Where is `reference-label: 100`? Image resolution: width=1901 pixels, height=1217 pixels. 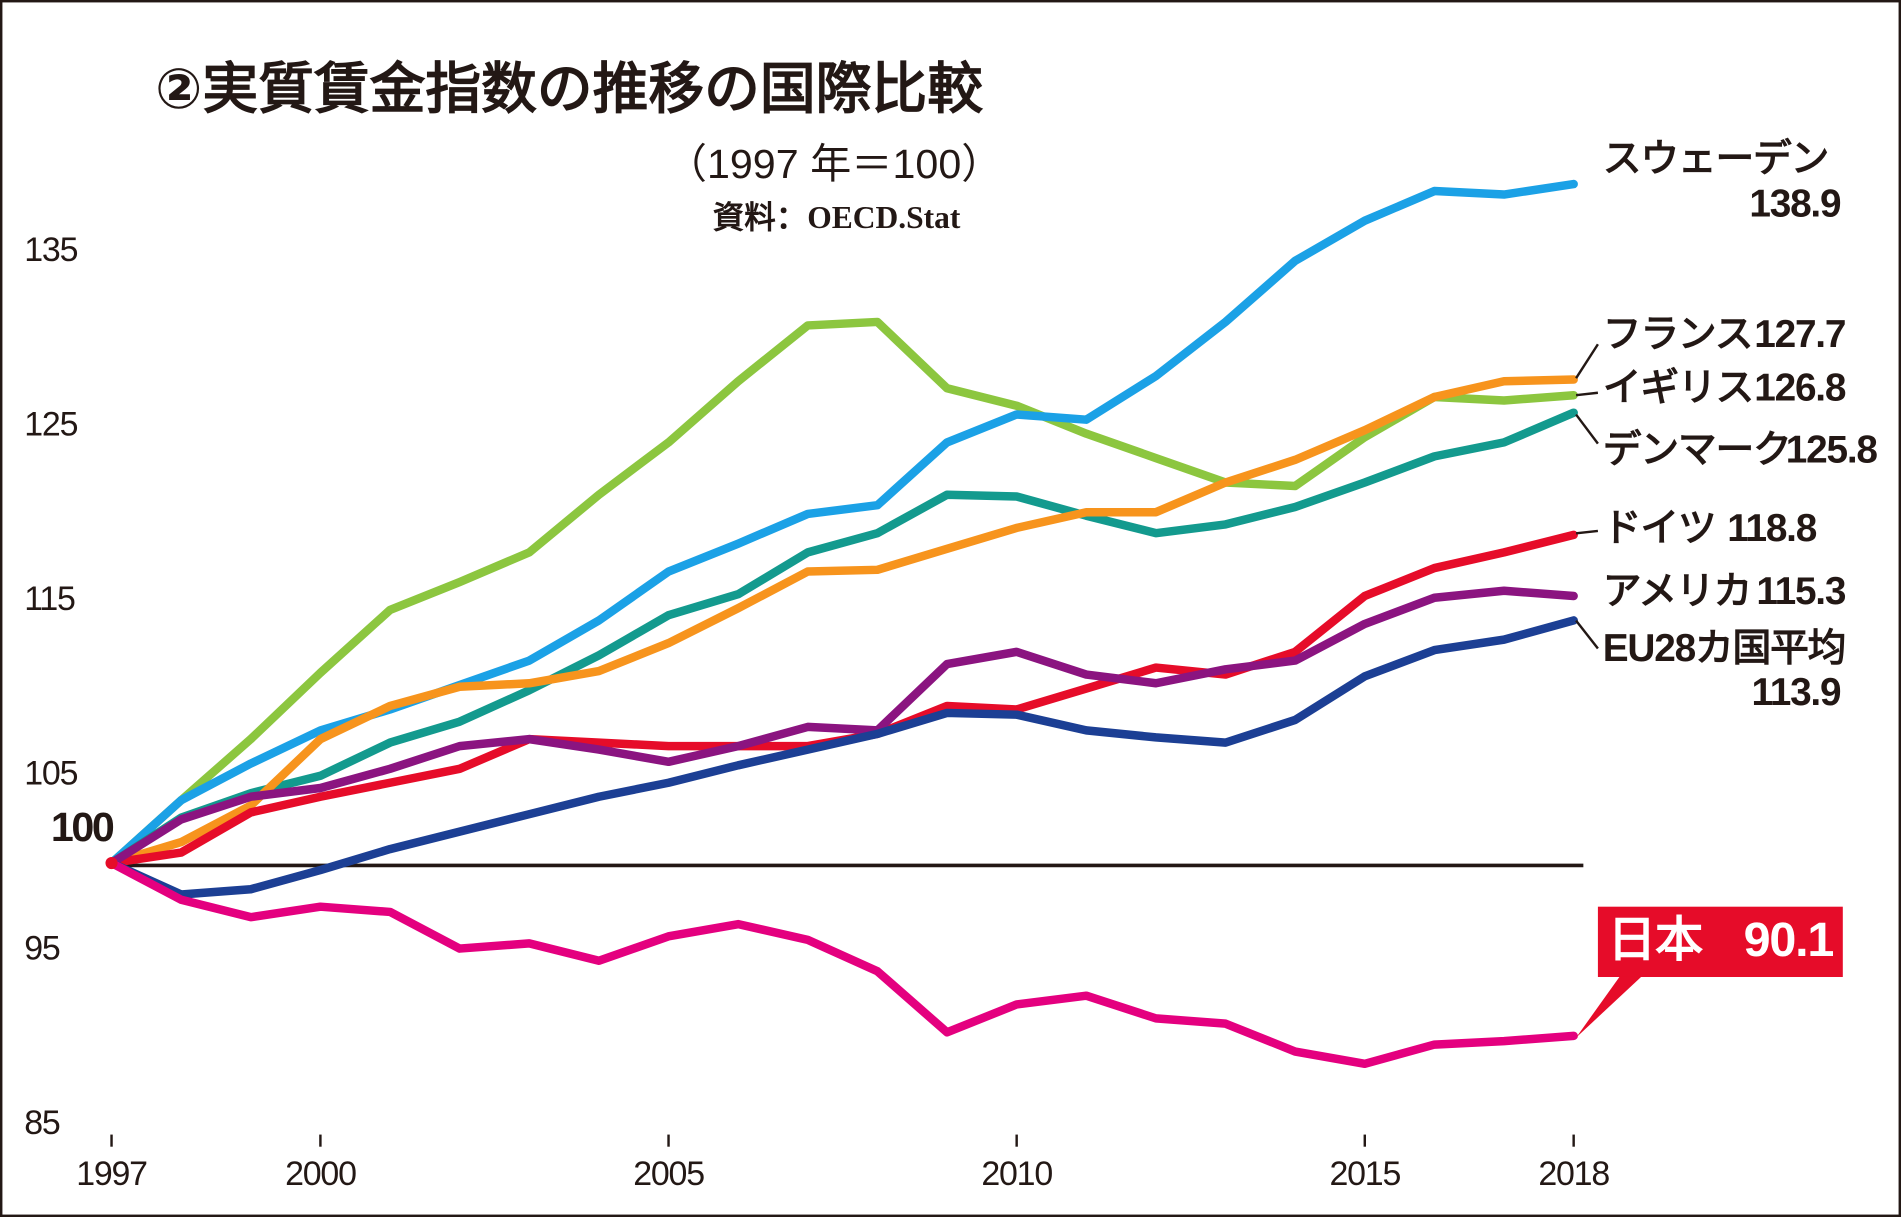 reference-label: 100 is located at coordinates (82, 827).